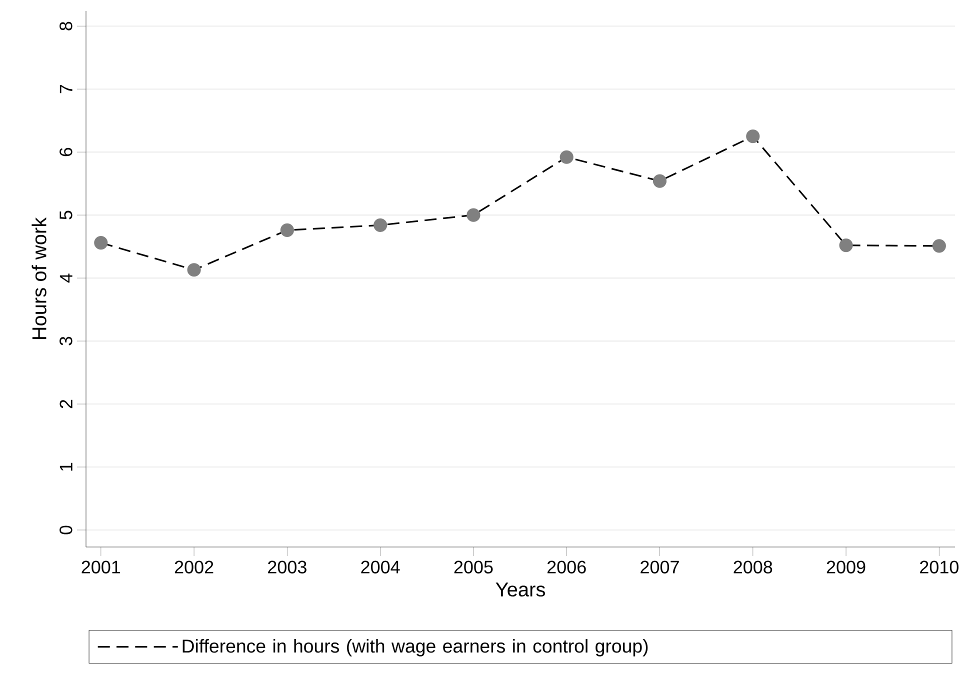 The image size is (973, 682). What do you see at coordinates (287, 567) in the screenshot?
I see `x-tick-label: 2003` at bounding box center [287, 567].